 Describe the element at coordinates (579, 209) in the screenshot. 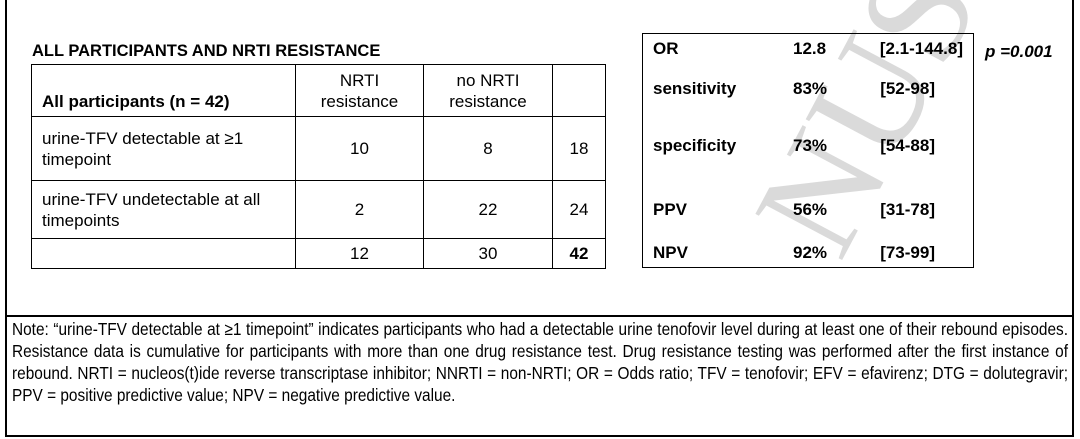

I see `cell-total: 24` at that location.